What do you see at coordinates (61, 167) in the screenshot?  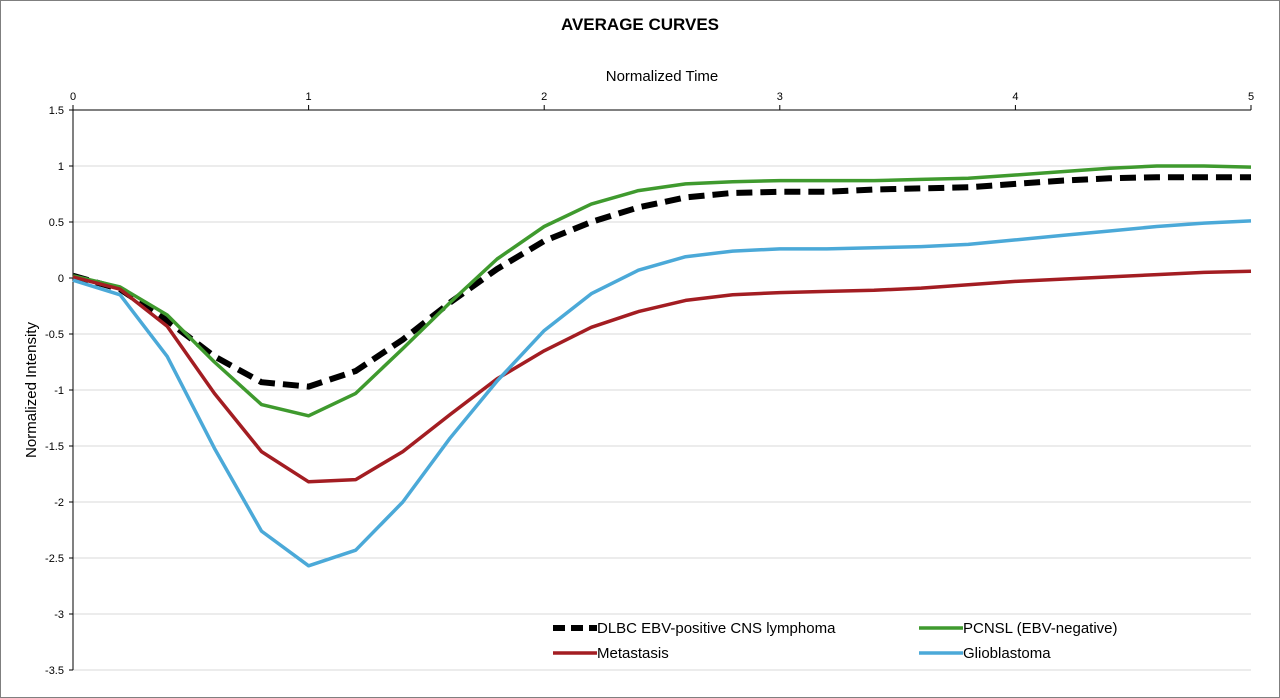 I see `y-tick-label-1: 1` at bounding box center [61, 167].